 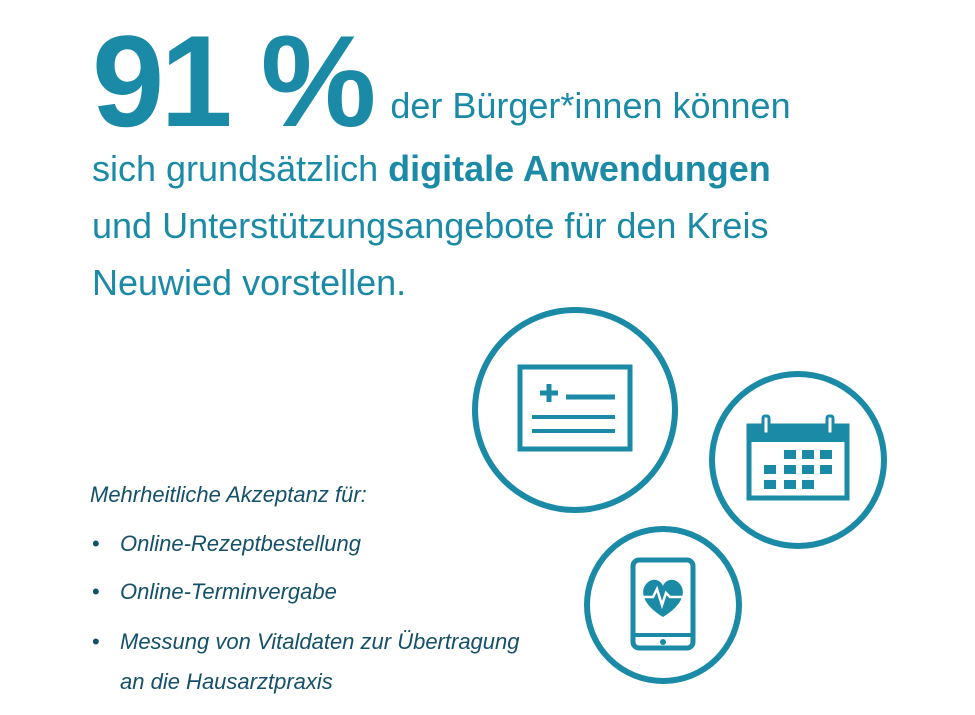 I want to click on list-item: • Online-Terminvergabe, so click(x=315, y=591).